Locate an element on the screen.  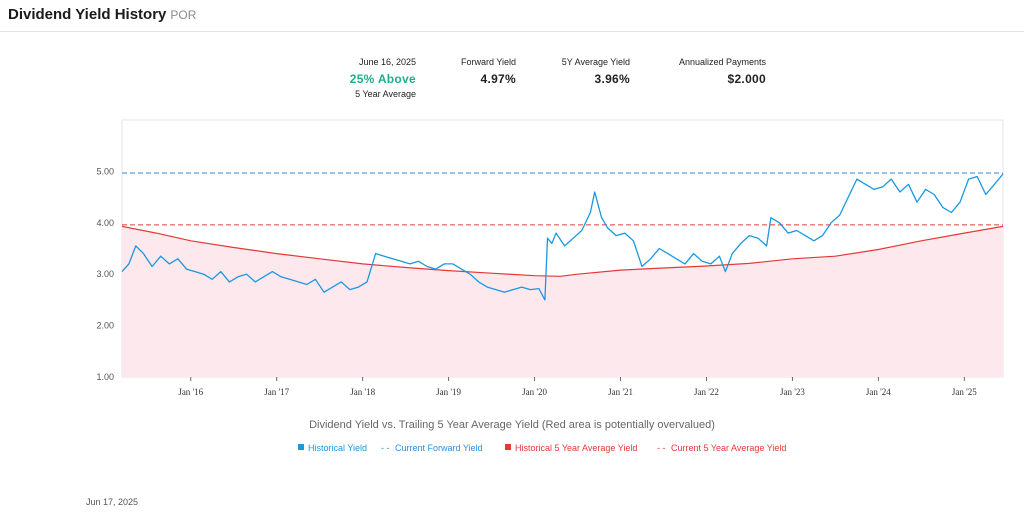
legend-label: Current Forward Yield is located at coordinates (439, 448).